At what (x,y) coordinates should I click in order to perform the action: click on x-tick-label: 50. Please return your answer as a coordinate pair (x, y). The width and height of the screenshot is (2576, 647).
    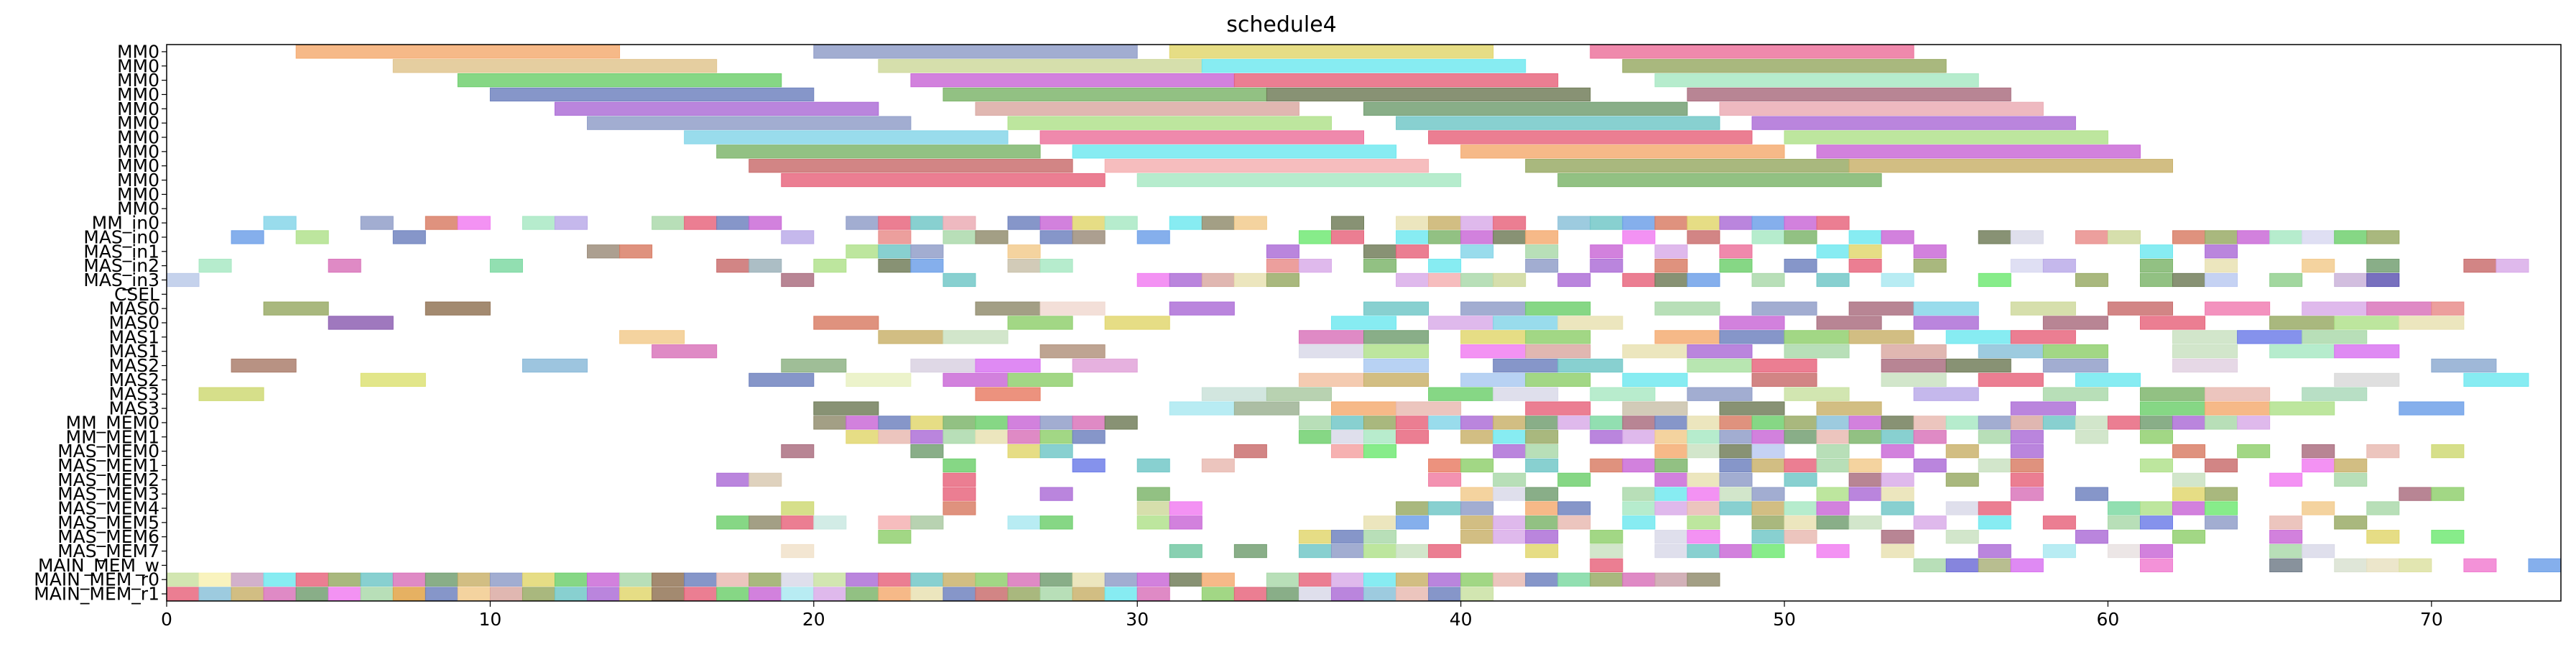
    Looking at the image, I should click on (1784, 620).